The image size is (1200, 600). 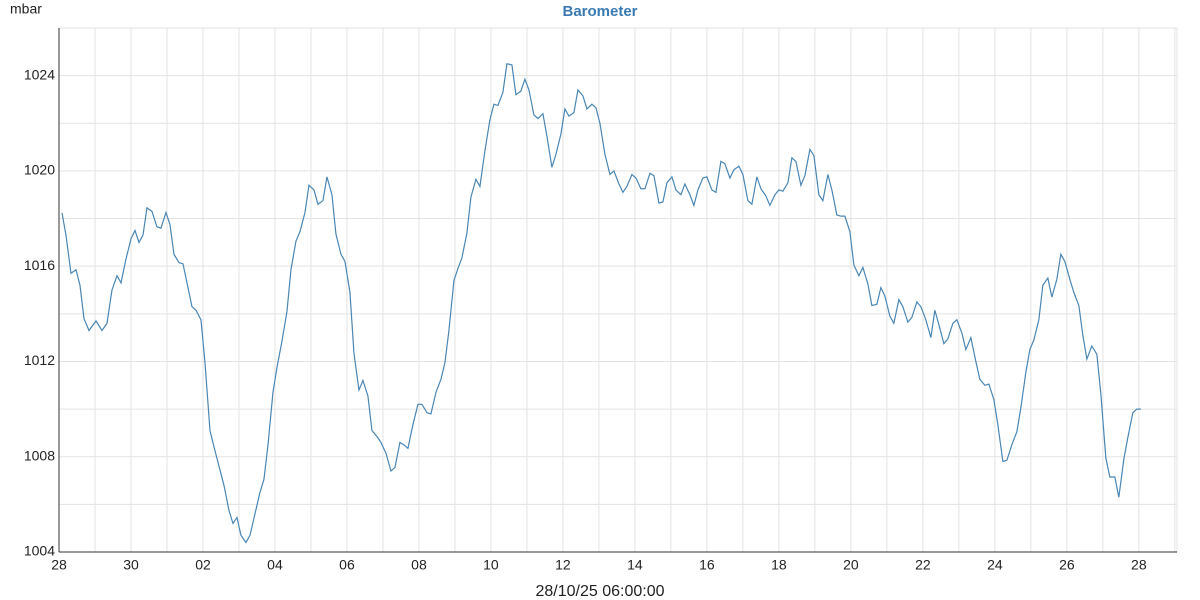 What do you see at coordinates (779, 565) in the screenshot?
I see `x-tick-label: 18` at bounding box center [779, 565].